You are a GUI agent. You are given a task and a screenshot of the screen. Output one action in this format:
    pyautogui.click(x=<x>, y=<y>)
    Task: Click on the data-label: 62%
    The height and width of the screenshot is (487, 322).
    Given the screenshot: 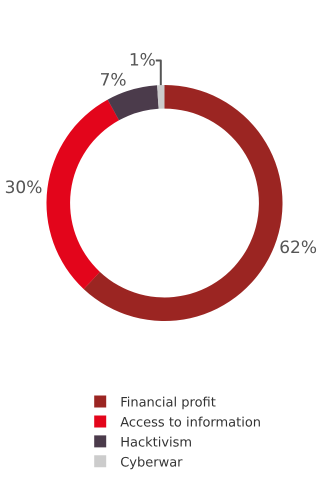 What is the action you would take?
    pyautogui.click(x=298, y=248)
    